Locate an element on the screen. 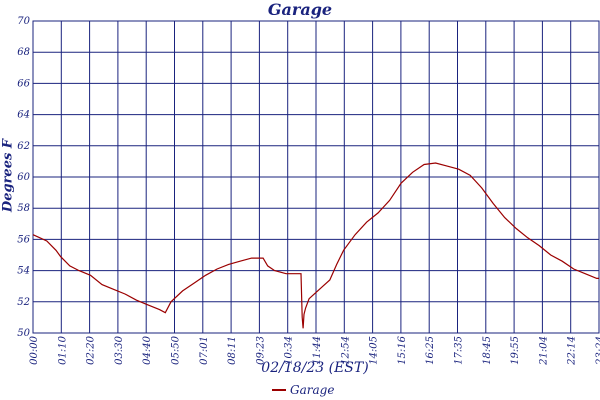 Image resolution: width=600 pixels, height=400 pixels. x-tick-label: 21:04 is located at coordinates (543, 351).